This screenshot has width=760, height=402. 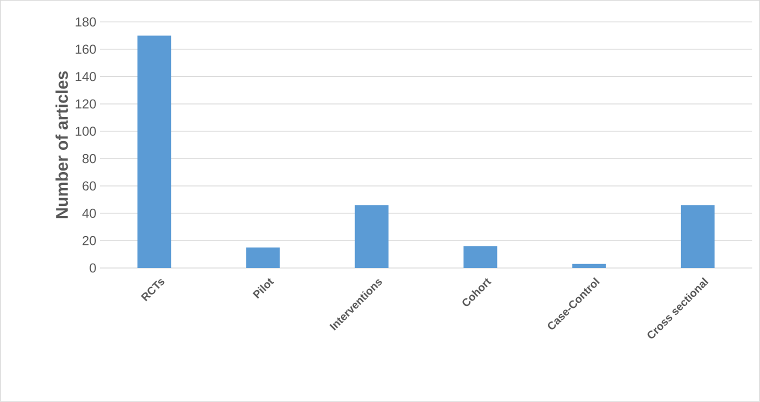 What do you see at coordinates (86, 131) in the screenshot?
I see `y-tick-label: 100` at bounding box center [86, 131].